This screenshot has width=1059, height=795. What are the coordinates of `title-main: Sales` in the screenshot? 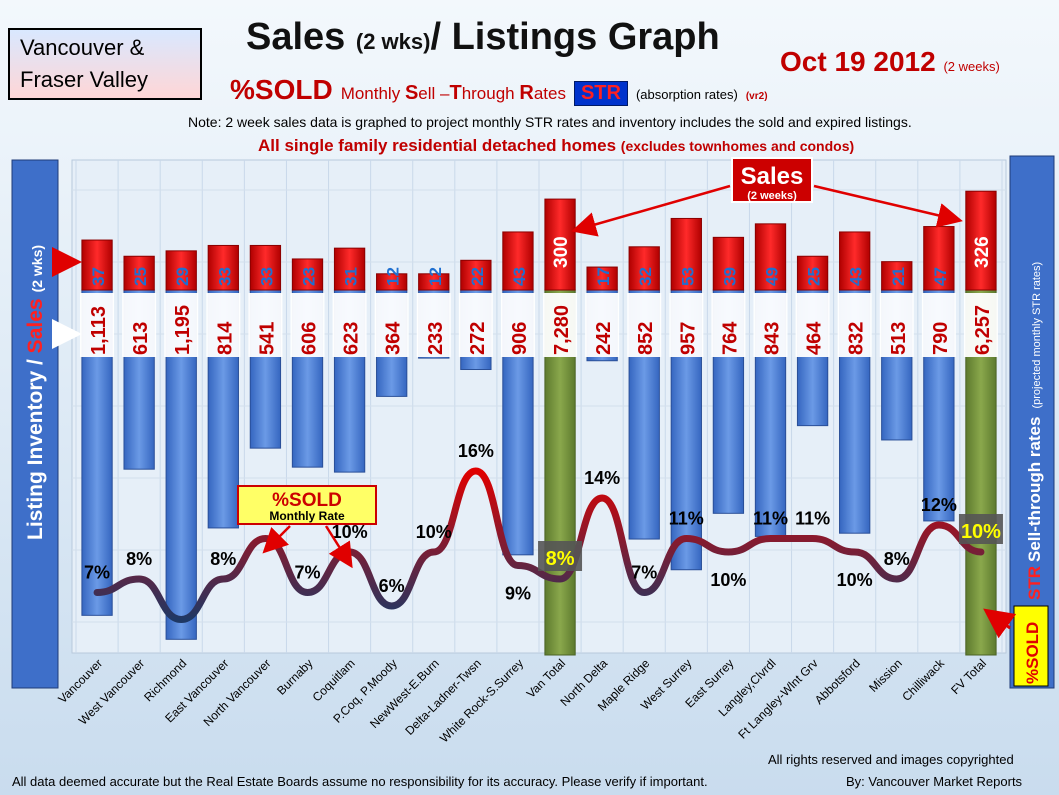 It's located at (296, 37).